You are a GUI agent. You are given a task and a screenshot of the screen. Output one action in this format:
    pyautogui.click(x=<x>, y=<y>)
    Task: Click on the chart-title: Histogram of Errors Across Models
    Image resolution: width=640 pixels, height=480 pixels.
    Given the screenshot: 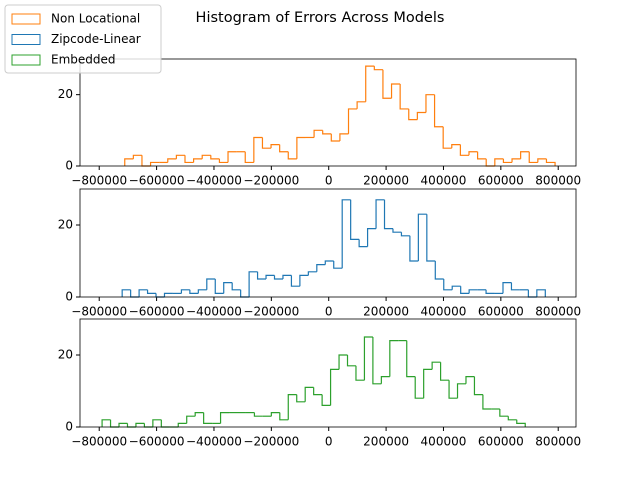 What is the action you would take?
    pyautogui.click(x=320, y=18)
    